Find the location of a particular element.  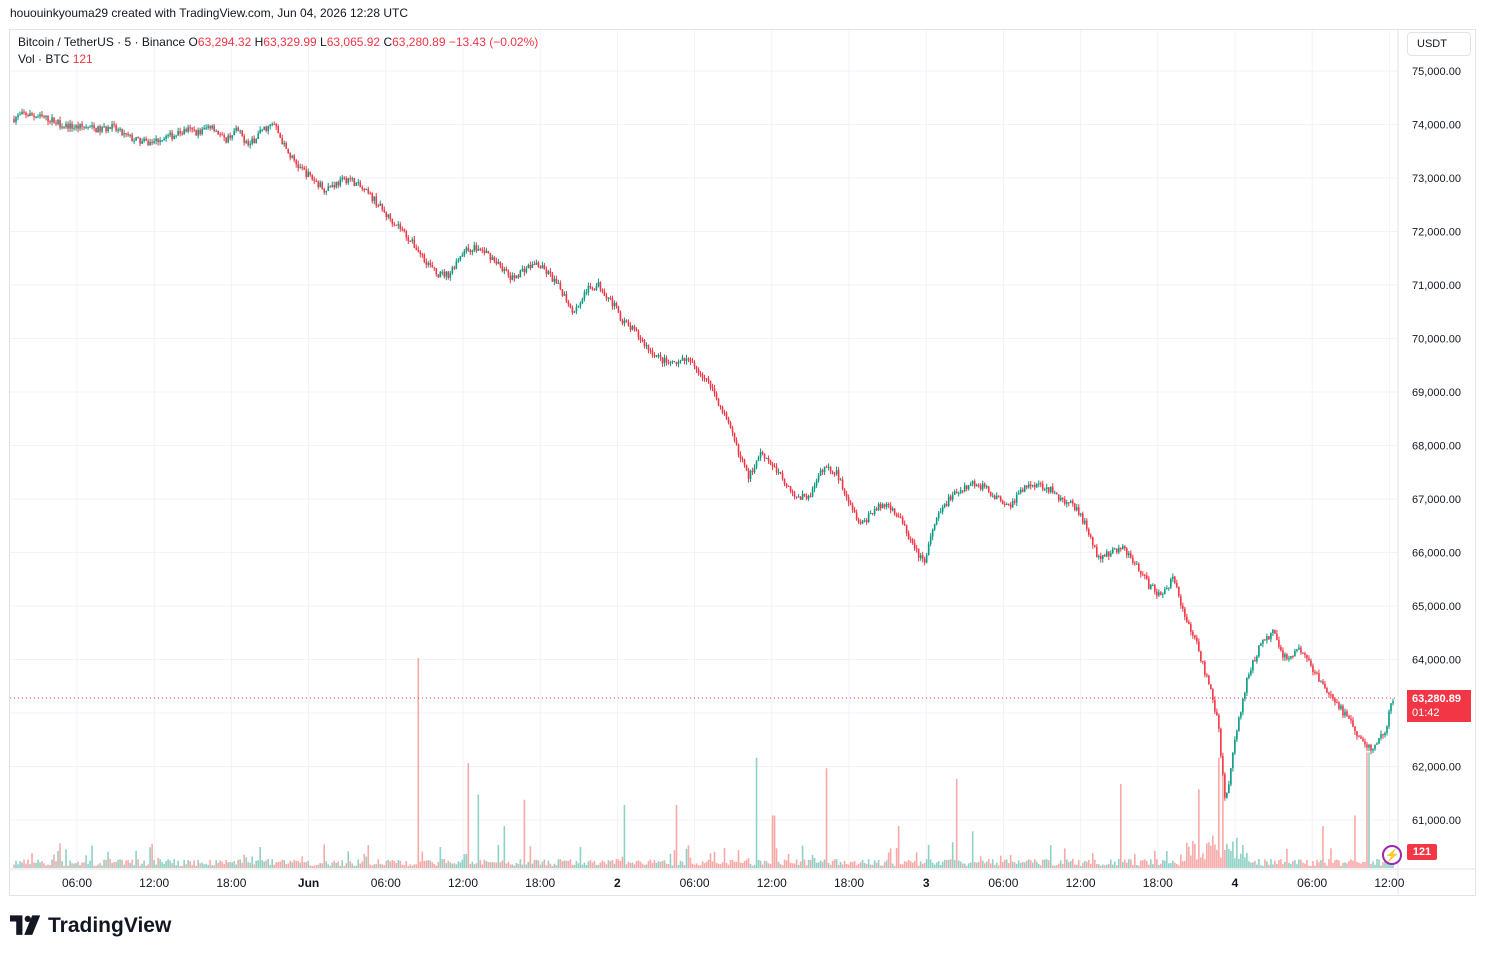

x-tick-label: 4 is located at coordinates (1235, 883).